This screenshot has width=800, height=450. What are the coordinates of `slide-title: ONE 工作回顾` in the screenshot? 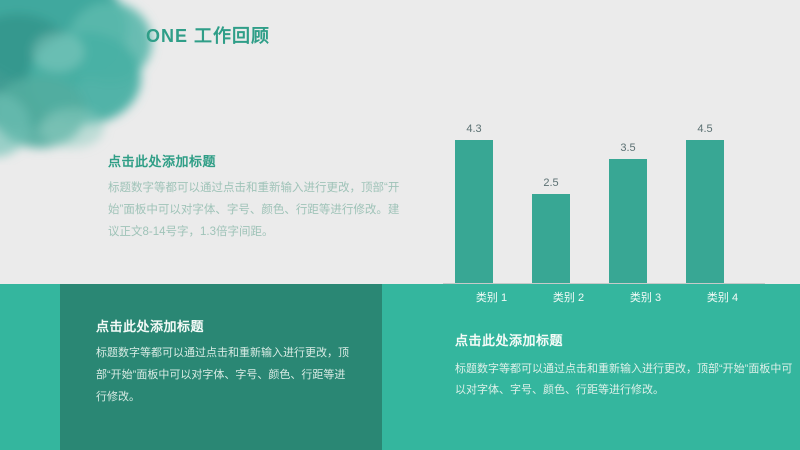 It's located at (208, 36).